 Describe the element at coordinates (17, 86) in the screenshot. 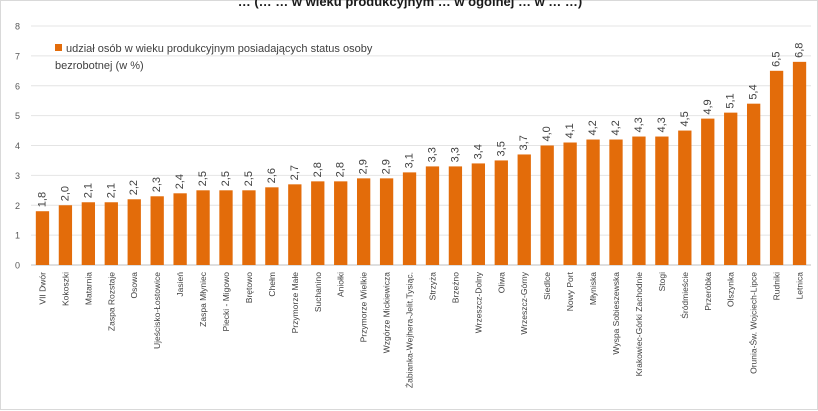

I see `y-tick-label: 6` at that location.